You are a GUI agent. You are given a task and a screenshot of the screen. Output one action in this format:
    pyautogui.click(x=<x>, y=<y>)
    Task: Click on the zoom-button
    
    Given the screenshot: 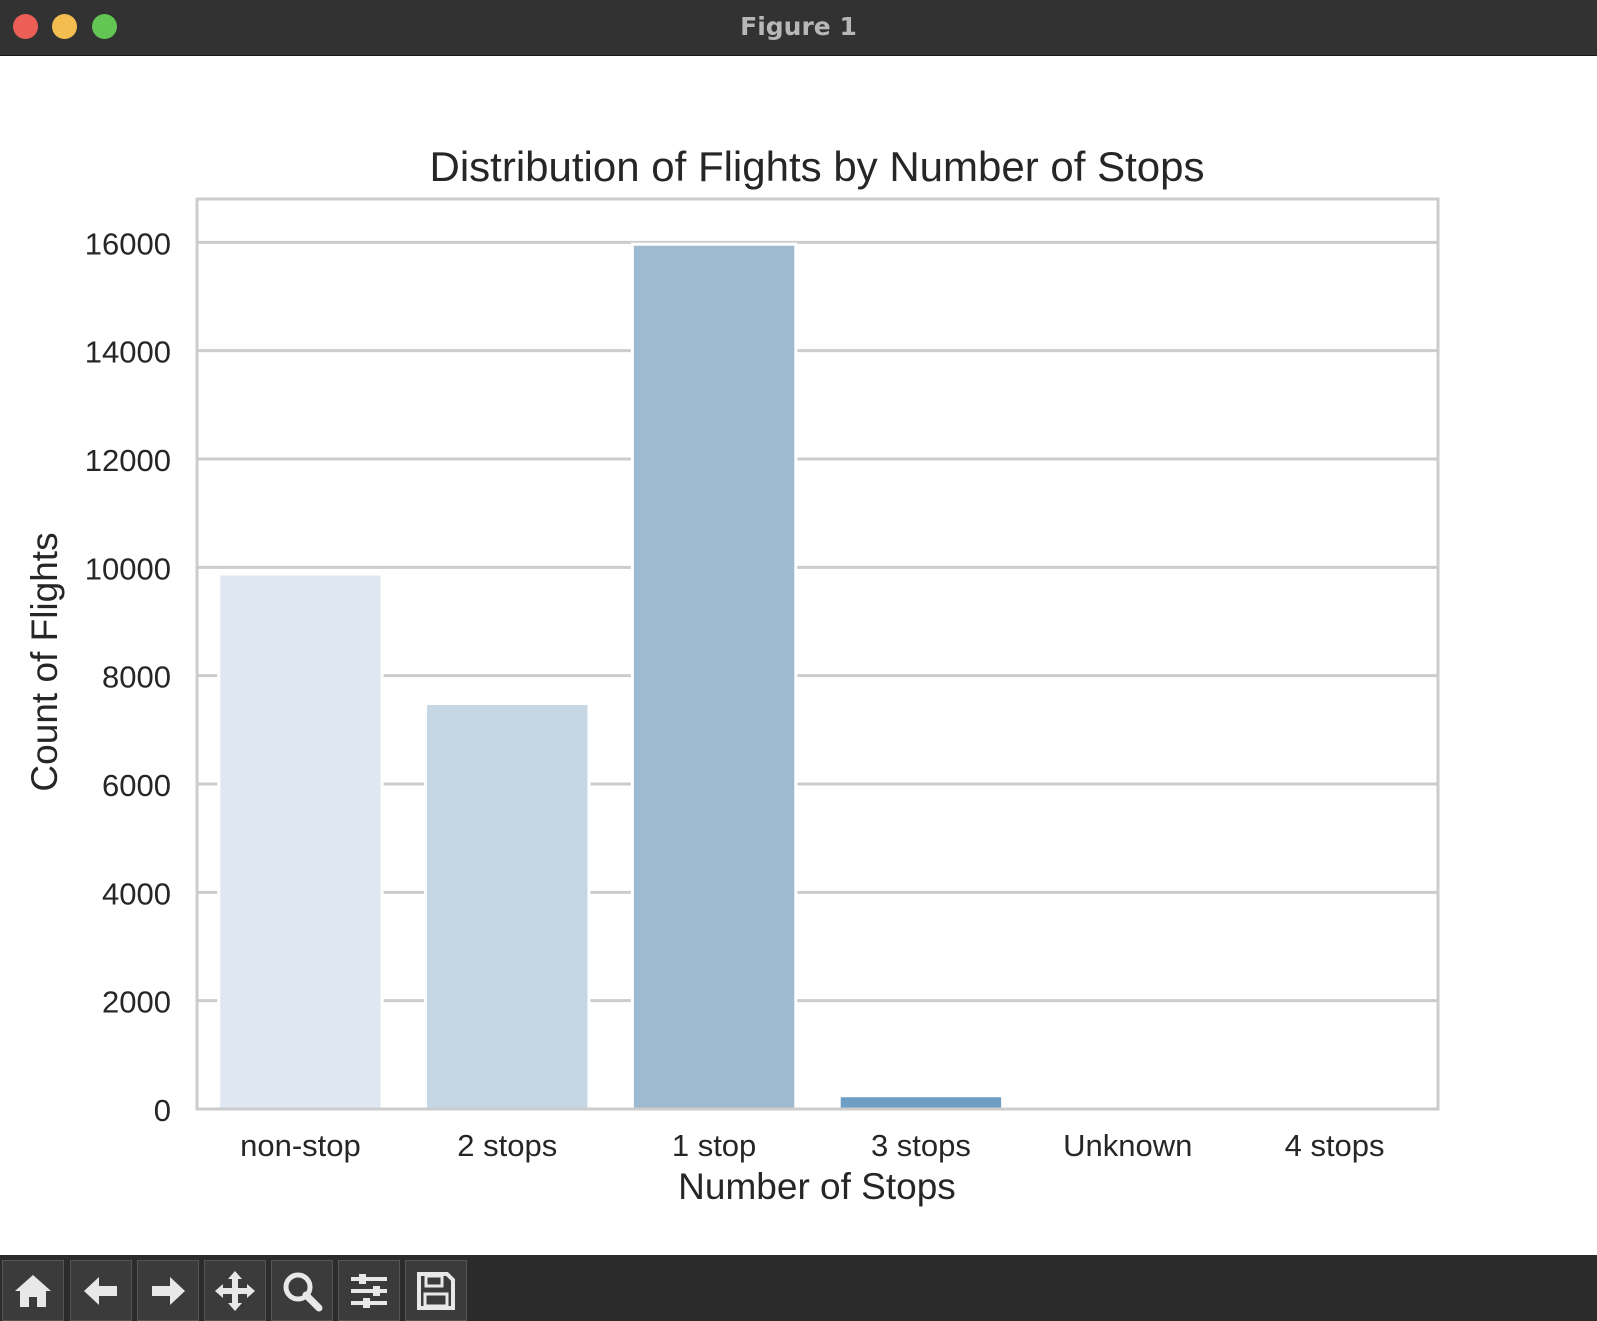 What is the action you would take?
    pyautogui.click(x=302, y=1290)
    